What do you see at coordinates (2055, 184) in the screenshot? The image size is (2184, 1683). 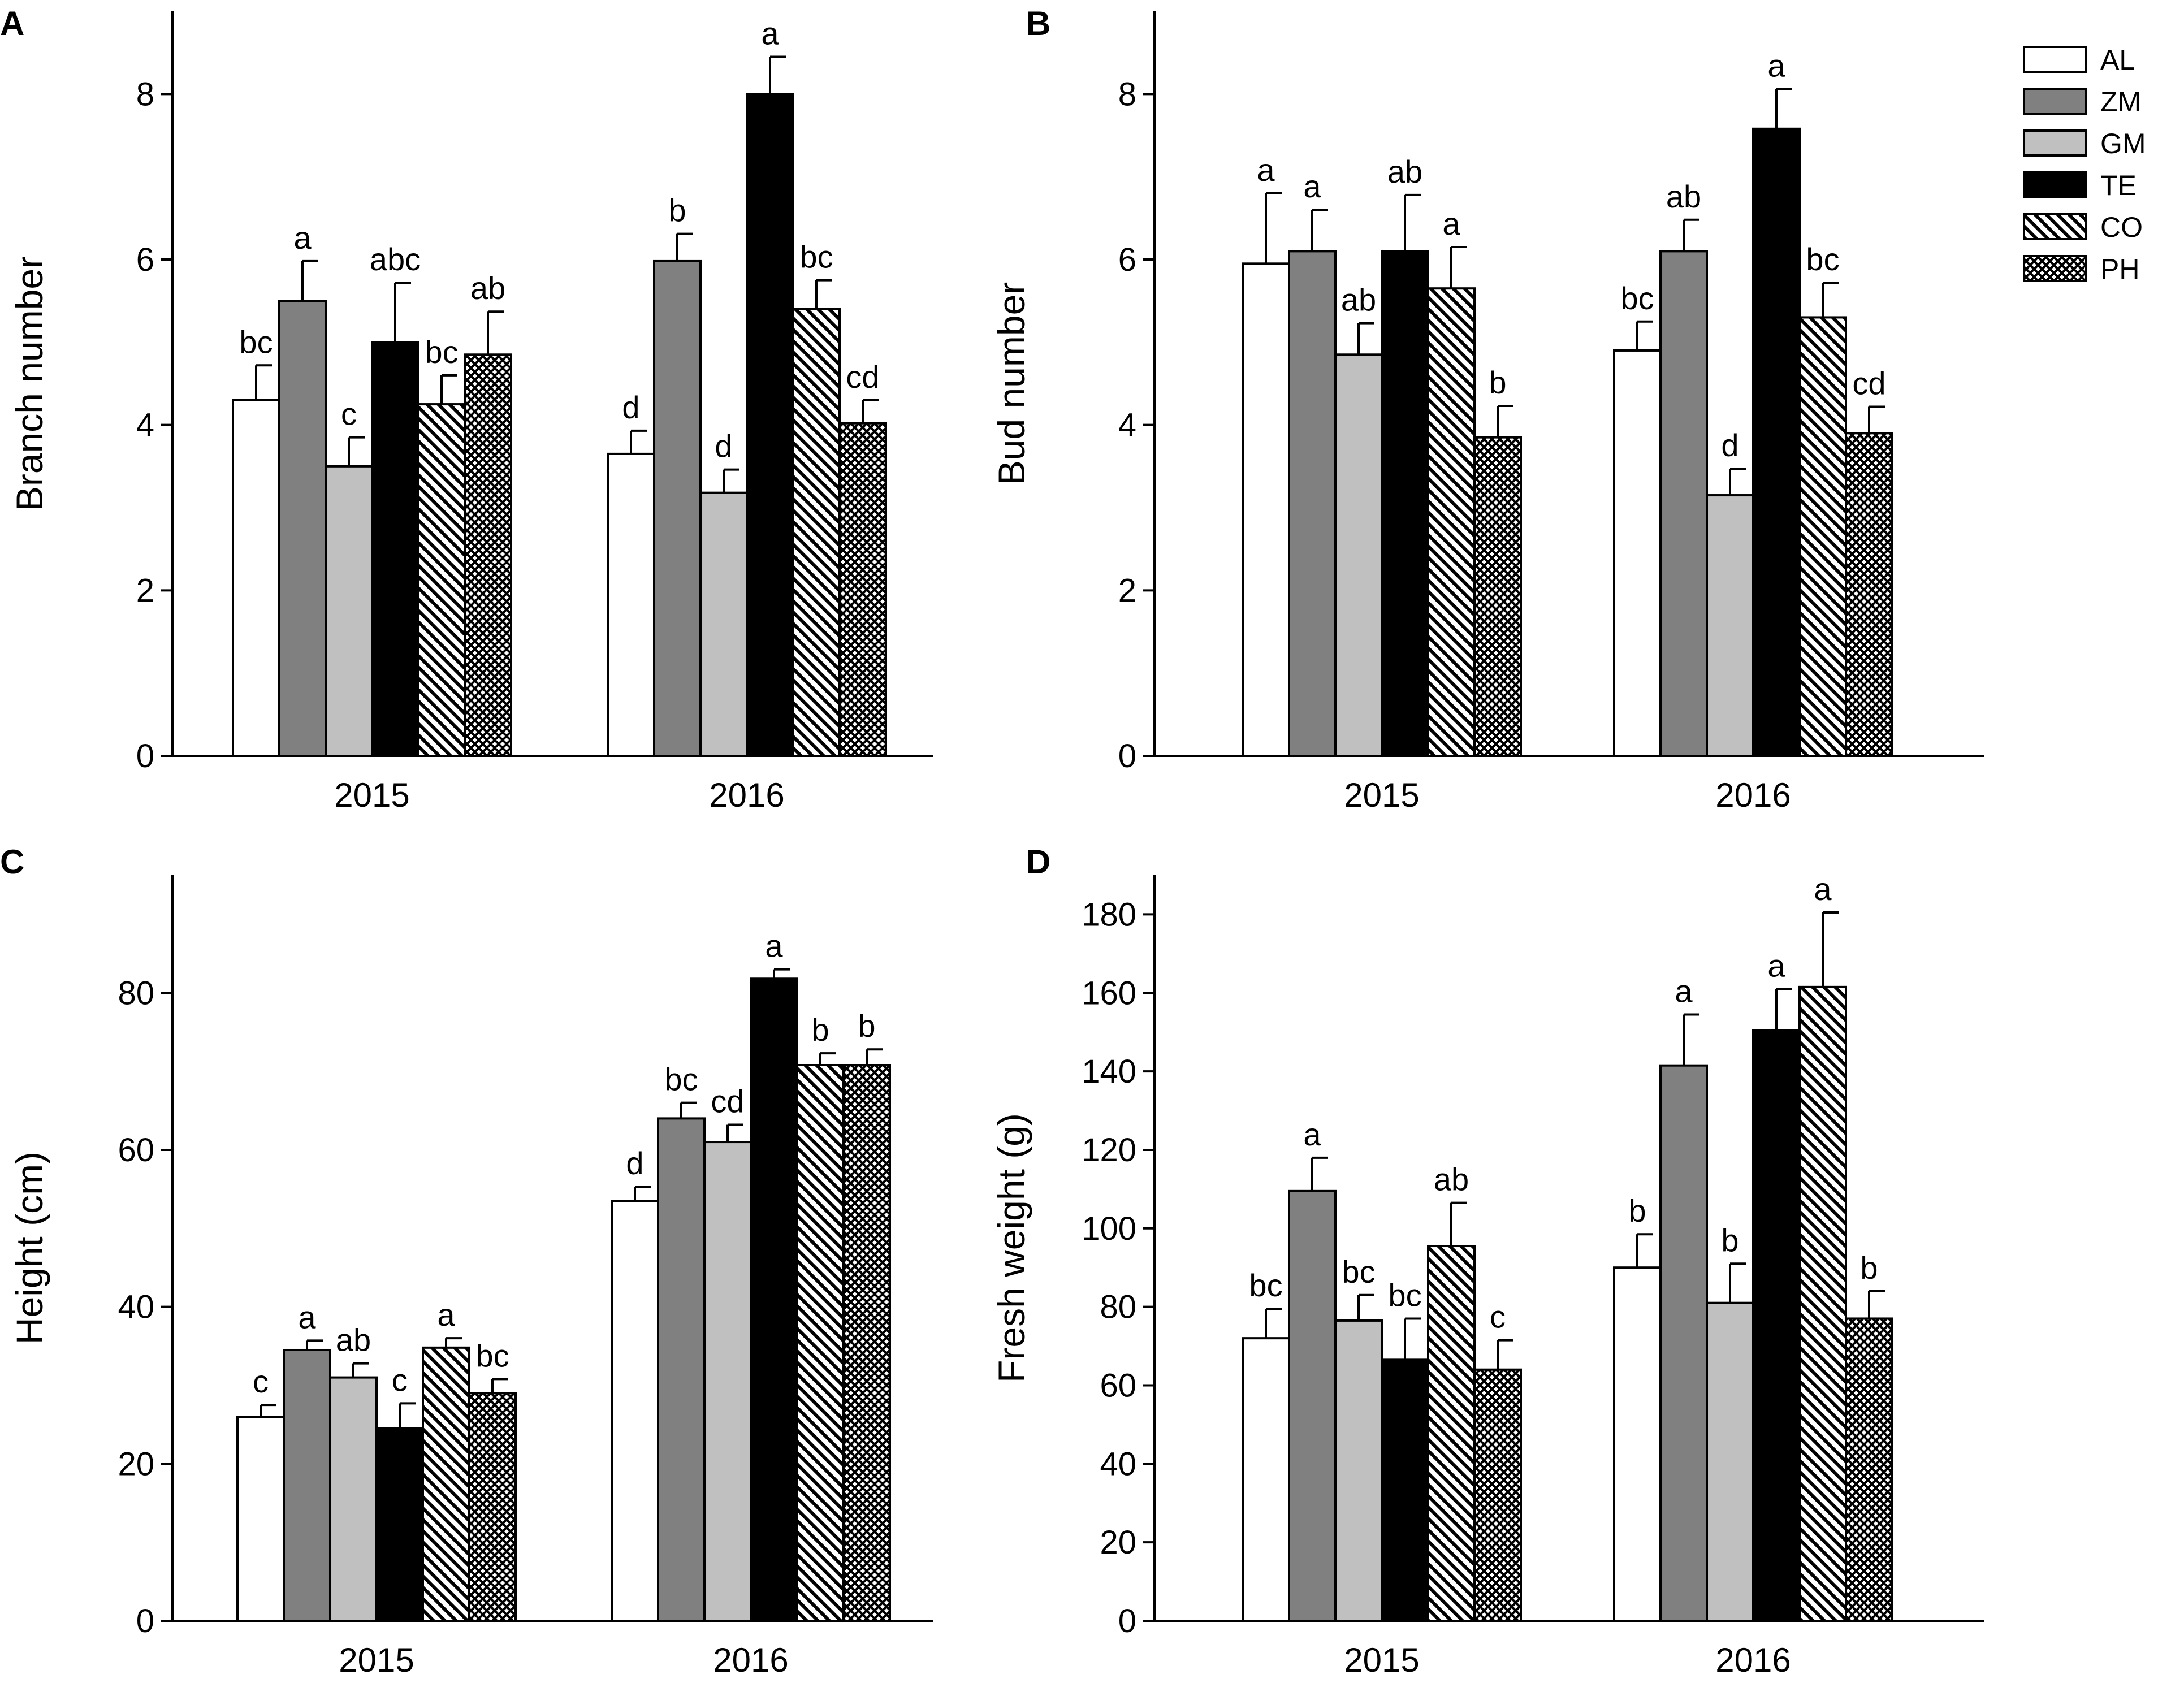 I see `legend-swatch-te` at bounding box center [2055, 184].